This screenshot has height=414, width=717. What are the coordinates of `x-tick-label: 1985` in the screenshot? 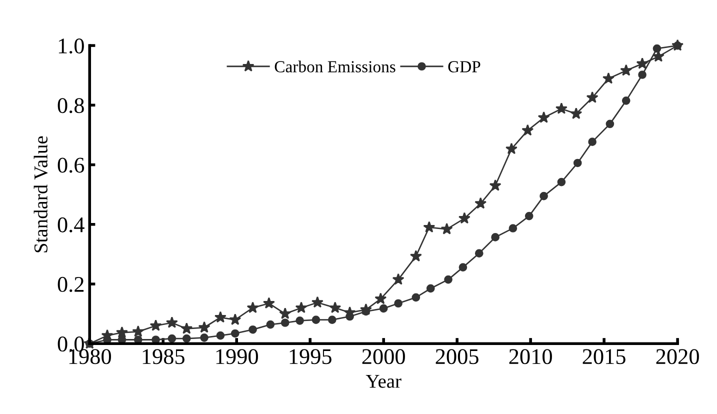 It's located at (163, 356).